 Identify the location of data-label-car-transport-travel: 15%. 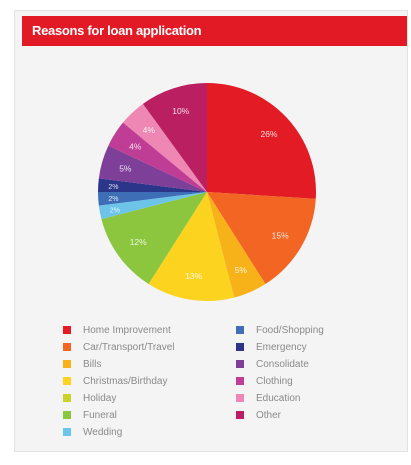
(280, 235).